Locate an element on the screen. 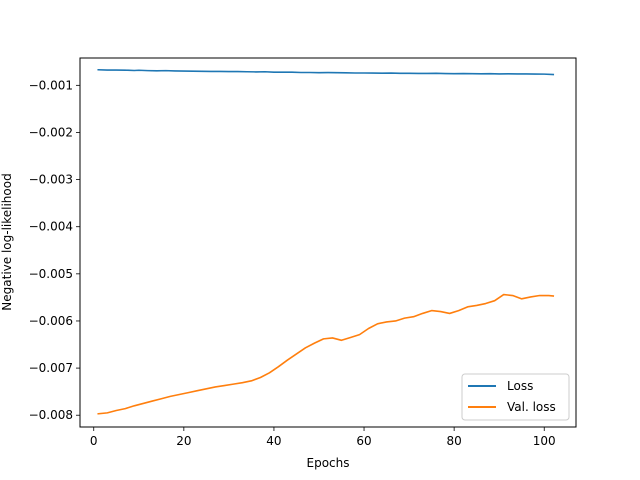 This screenshot has width=640, height=480. y-tick-label: −0.006 is located at coordinates (51, 321).